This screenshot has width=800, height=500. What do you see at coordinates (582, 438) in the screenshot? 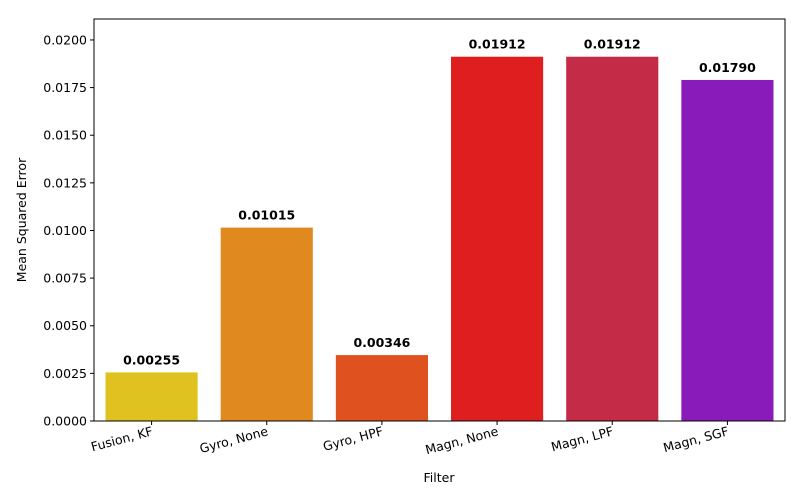
I see `x-tick-label: Magn, LPF` at bounding box center [582, 438].